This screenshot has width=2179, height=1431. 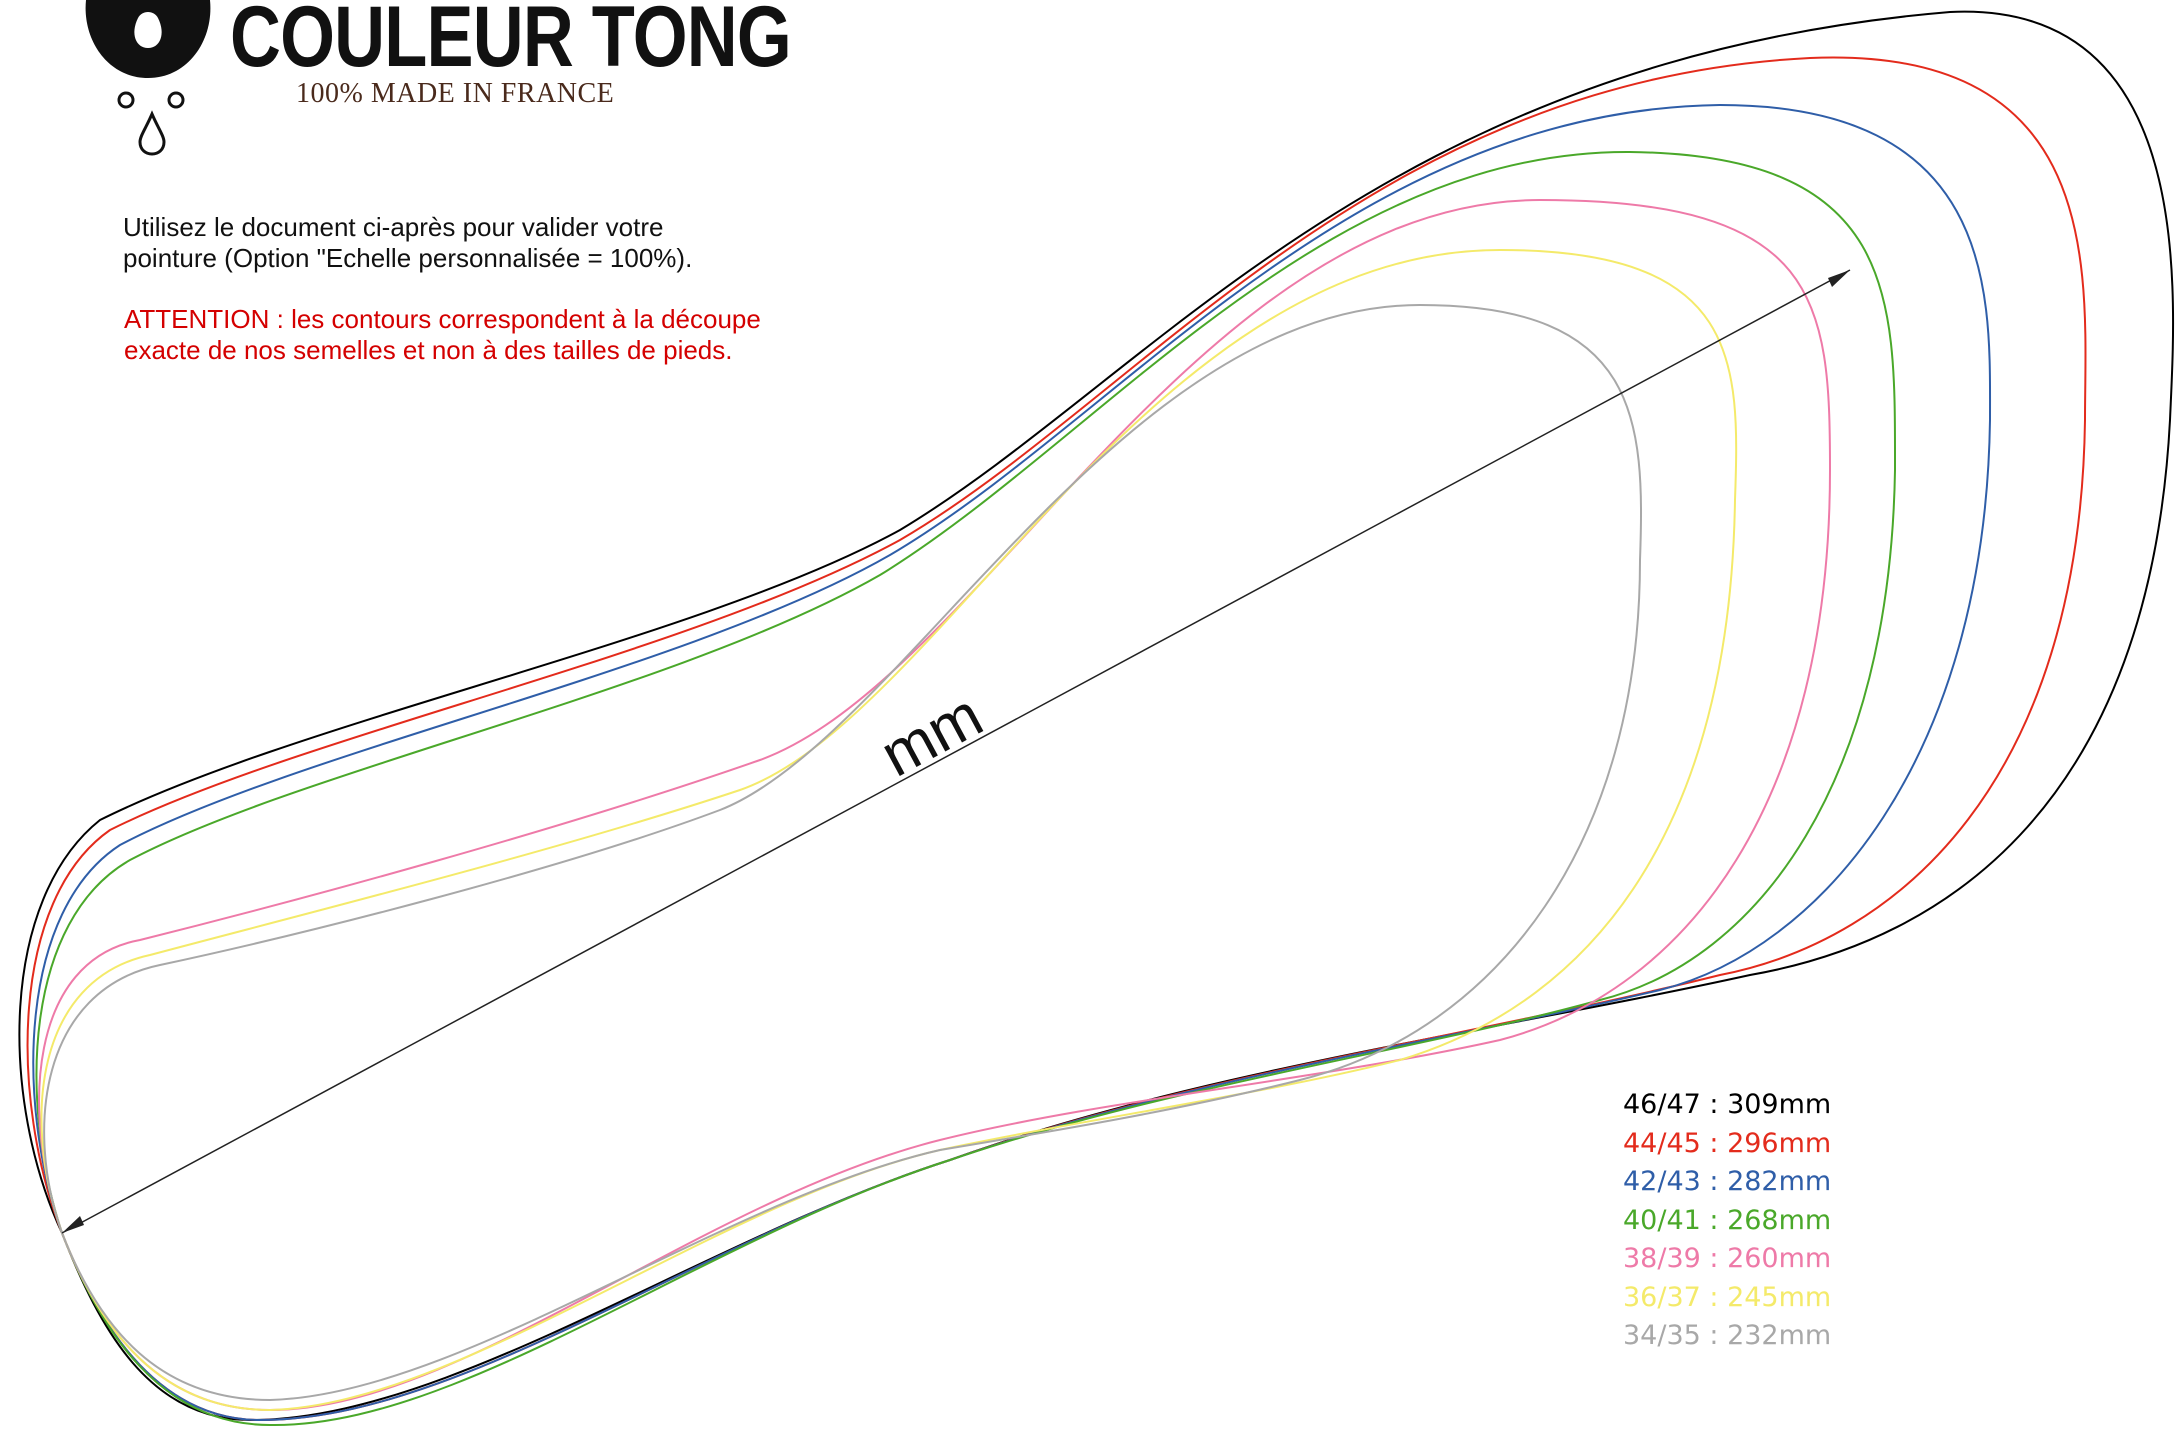 What do you see at coordinates (1727, 1104) in the screenshot?
I see `legend-item-46-47: 46/47 : 309mm` at bounding box center [1727, 1104].